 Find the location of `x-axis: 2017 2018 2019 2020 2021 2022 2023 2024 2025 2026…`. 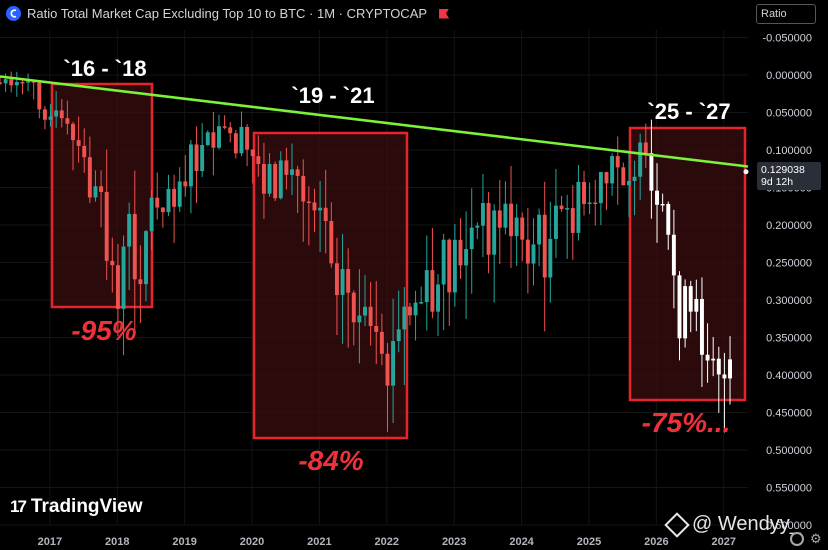

x-axis: 2017 2018 2019 2020 2021 2022 2023 2024 2025 2026… is located at coordinates (387, 542).